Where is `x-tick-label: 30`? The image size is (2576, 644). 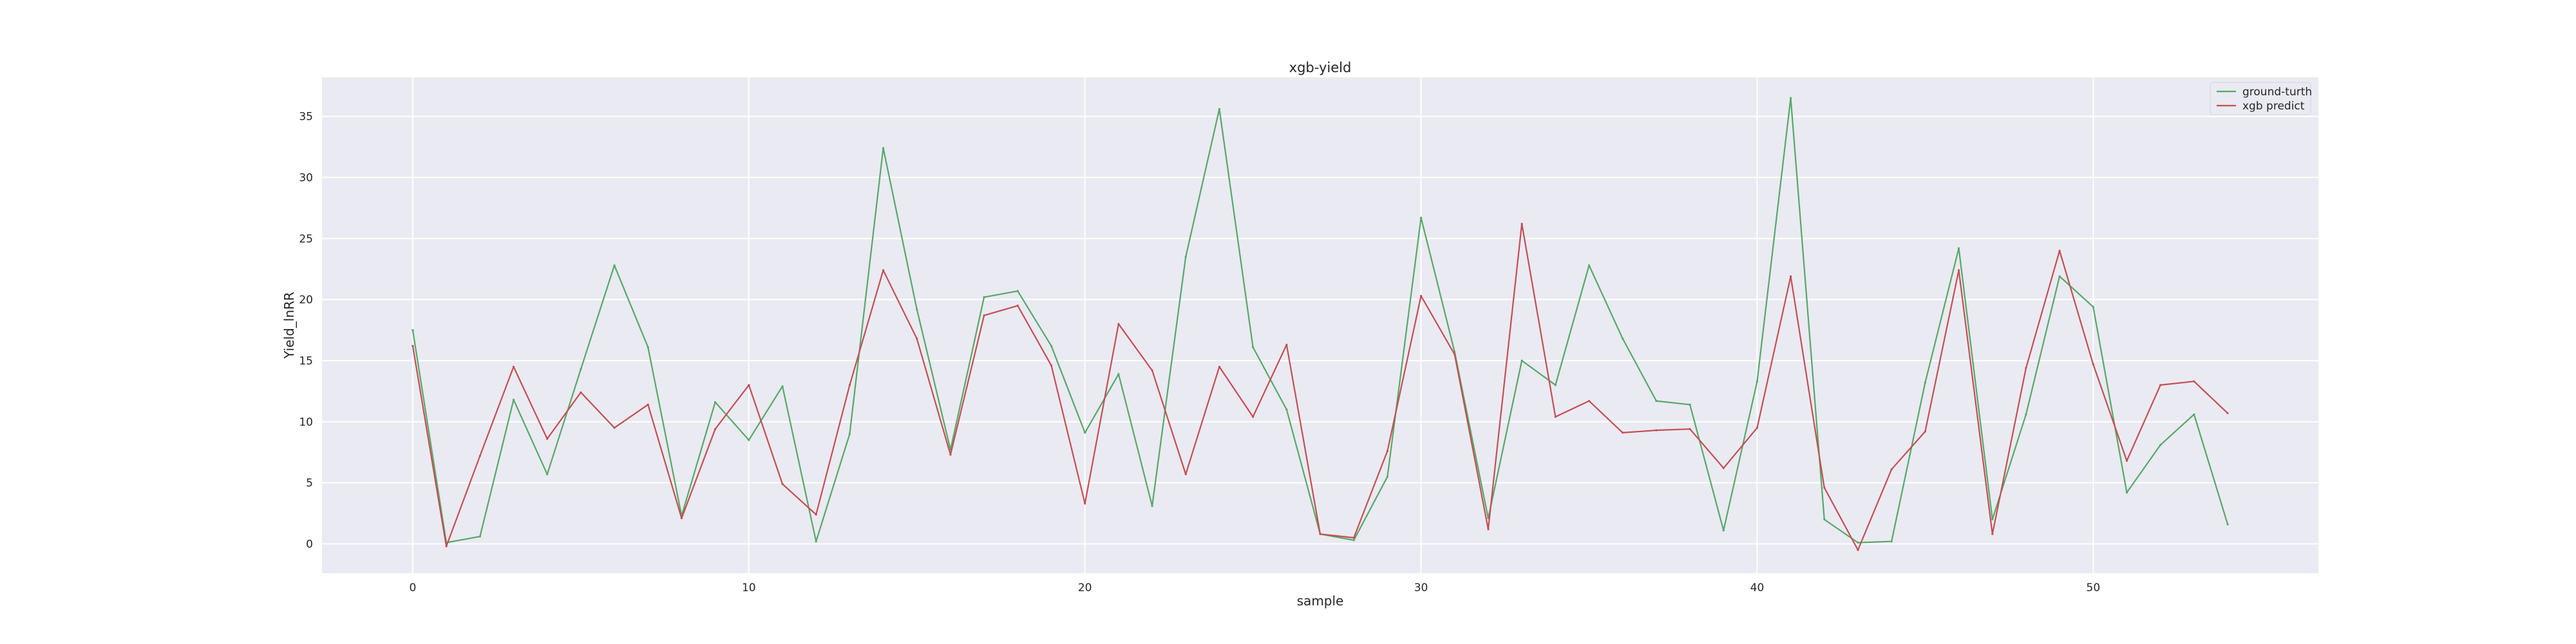
x-tick-label: 30 is located at coordinates (1421, 588).